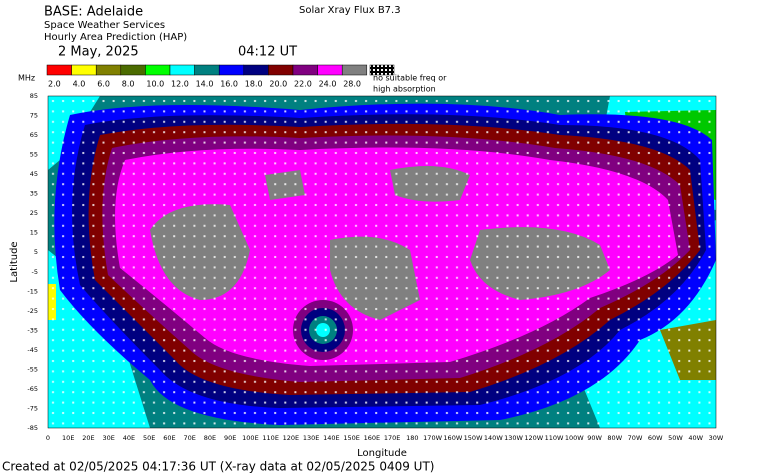  What do you see at coordinates (88, 438) in the screenshot?
I see `longitude-label: 20E` at bounding box center [88, 438].